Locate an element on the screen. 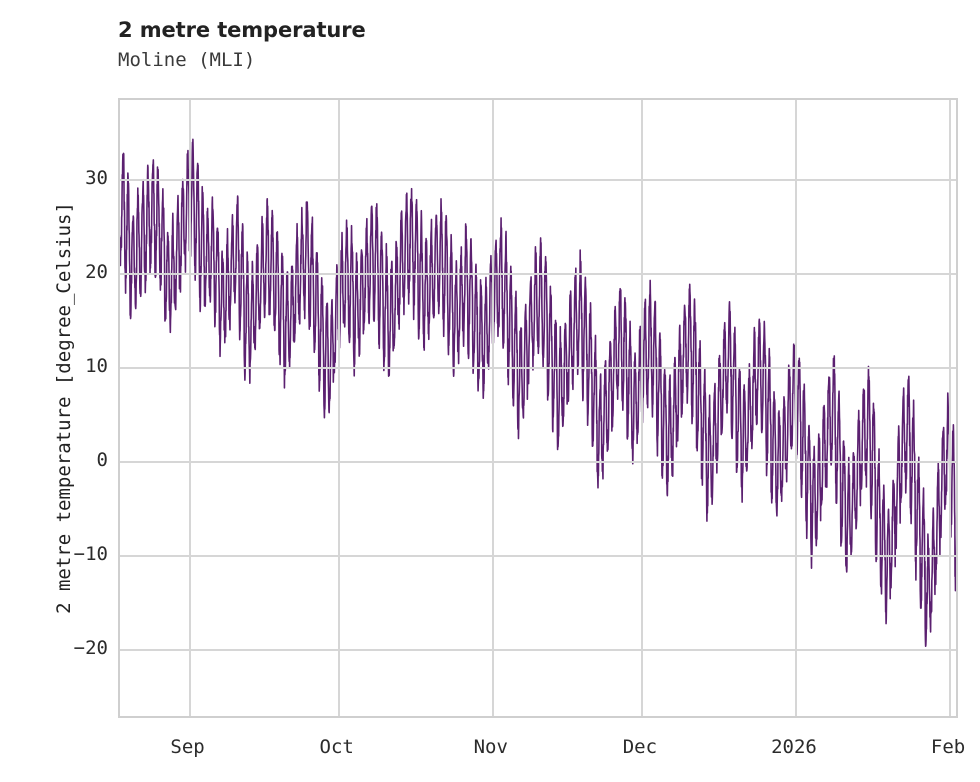 This screenshot has width=980, height=782. y-tick-label: −10 is located at coordinates (90, 553).